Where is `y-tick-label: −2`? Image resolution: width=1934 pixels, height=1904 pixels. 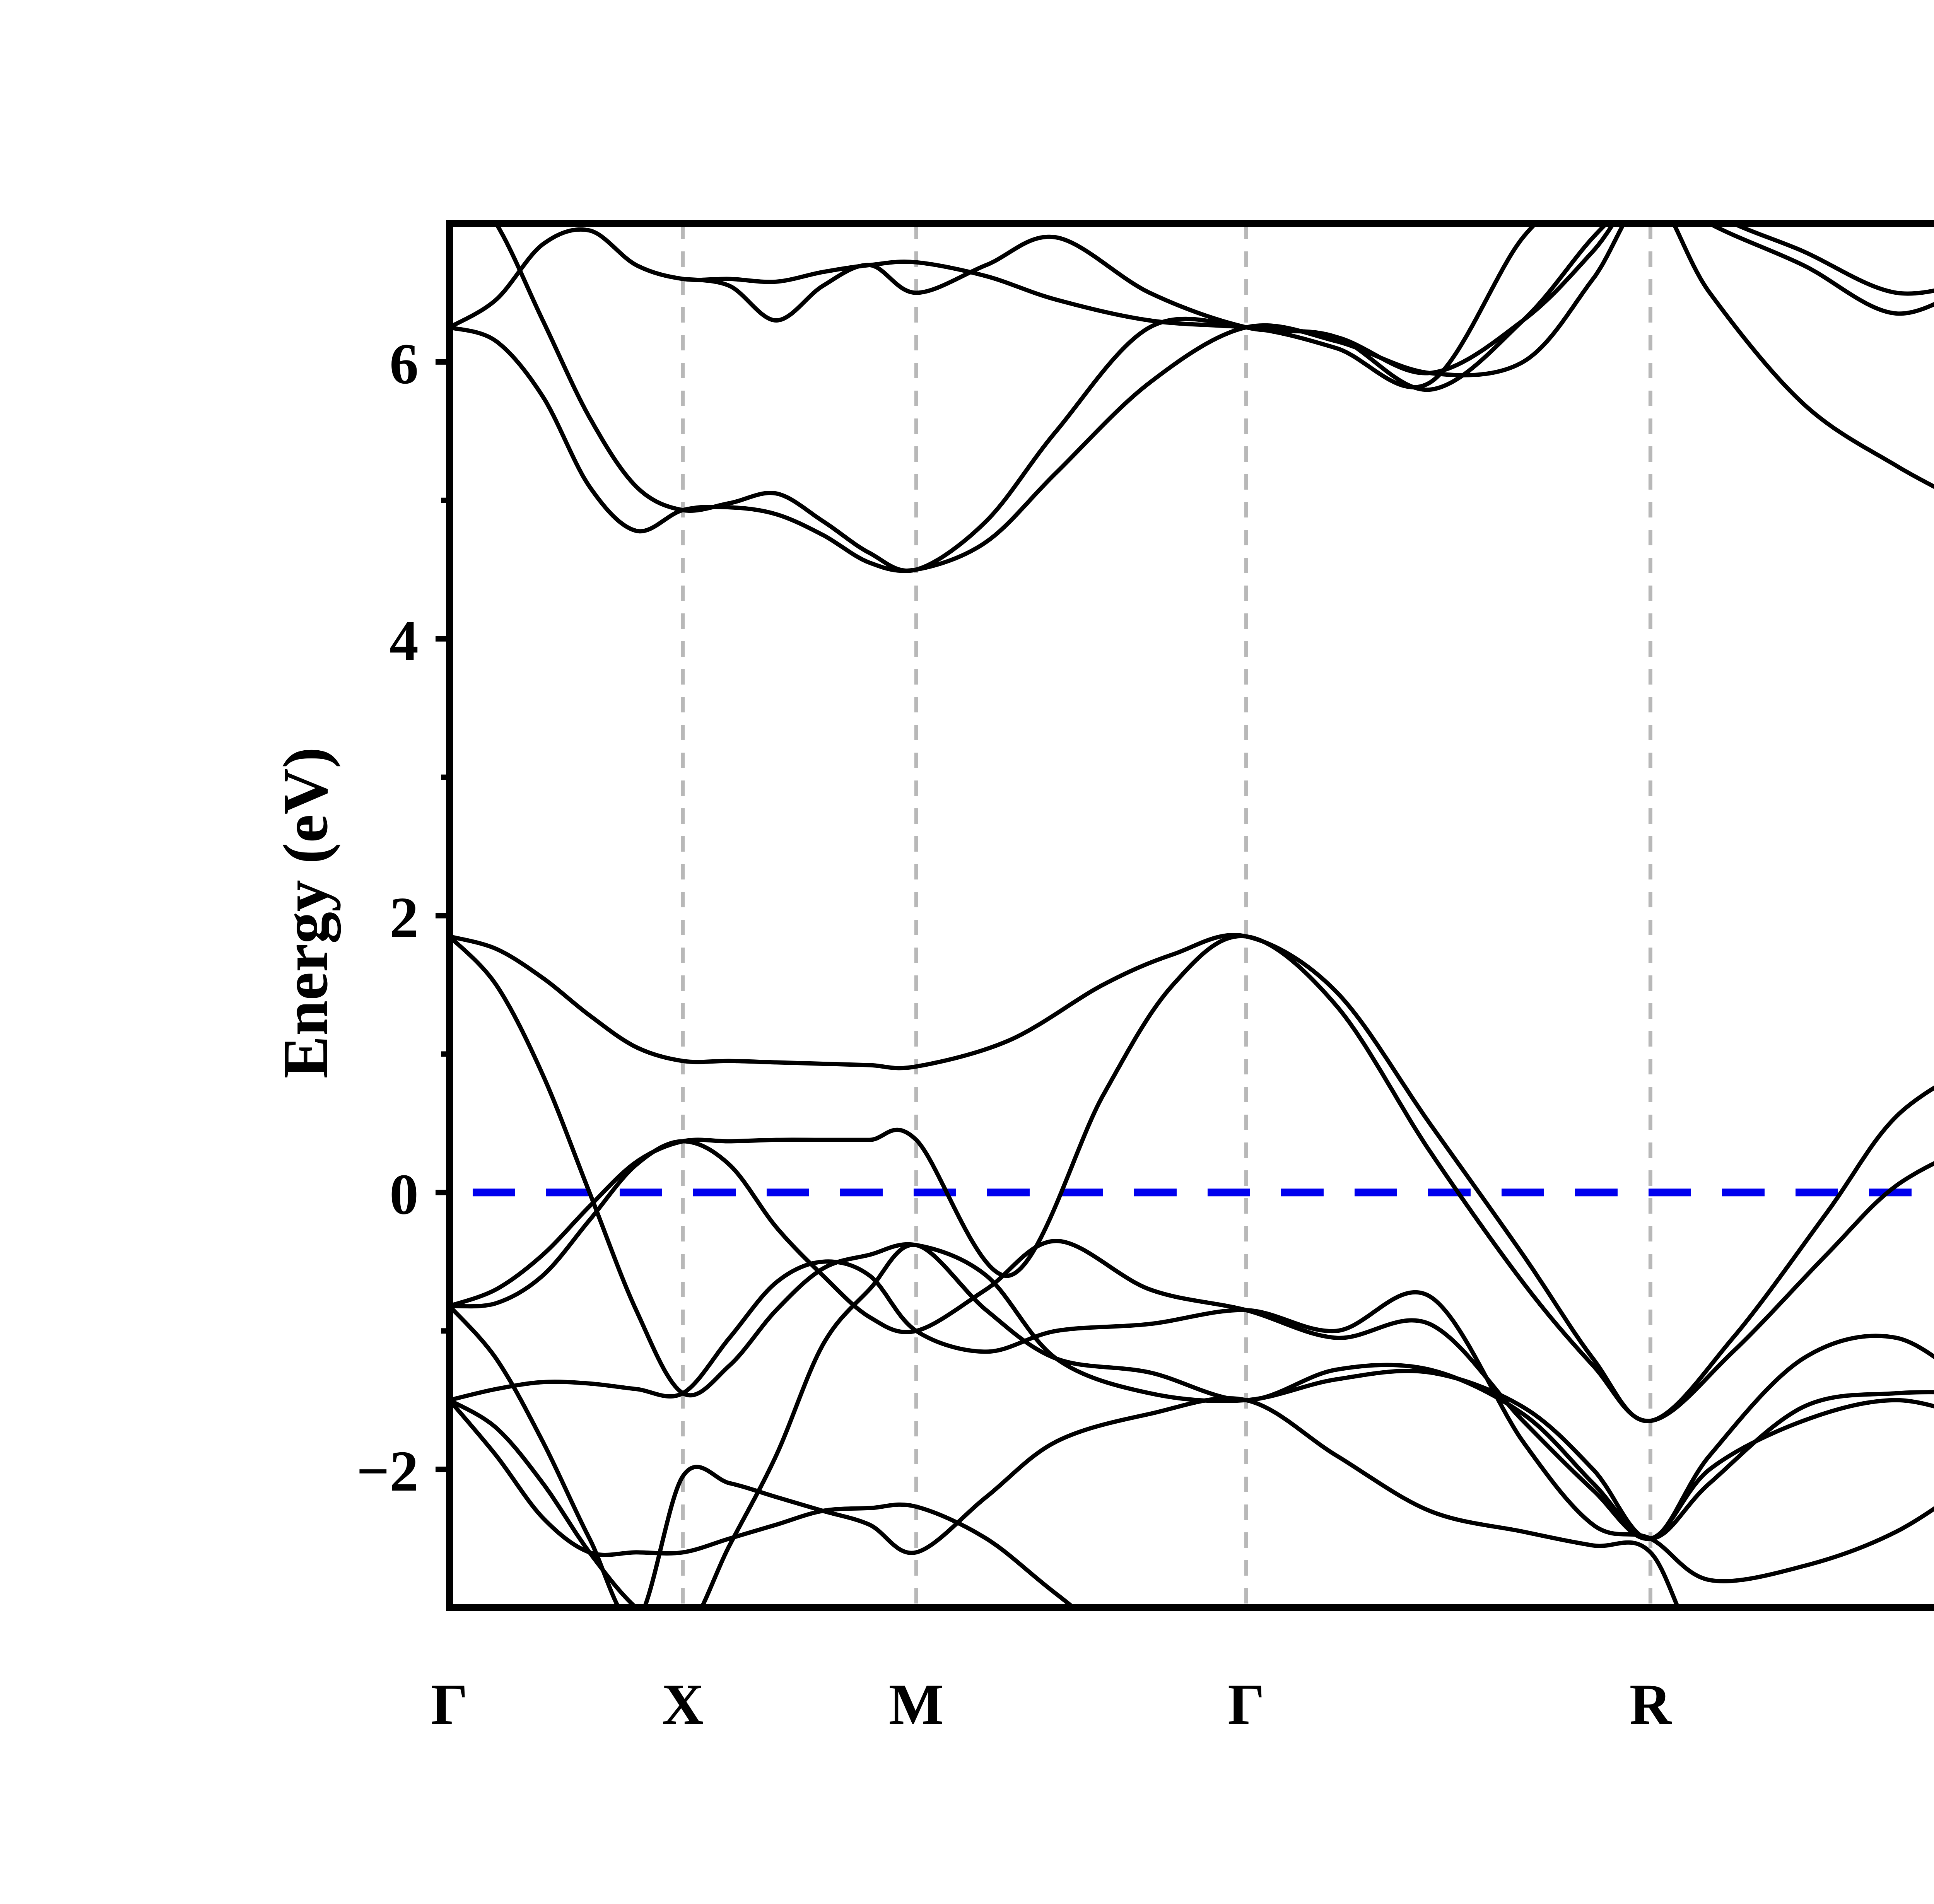 y-tick-label: −2 is located at coordinates (388, 1471).